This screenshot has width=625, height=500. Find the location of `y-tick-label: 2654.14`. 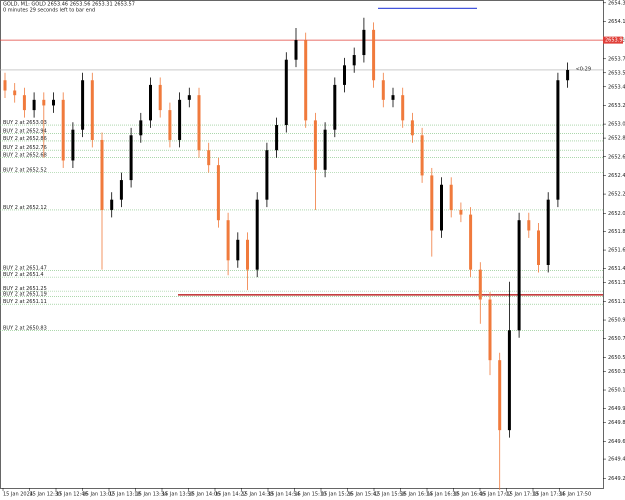

y-tick-label: 2654.14 is located at coordinates (616, 22).